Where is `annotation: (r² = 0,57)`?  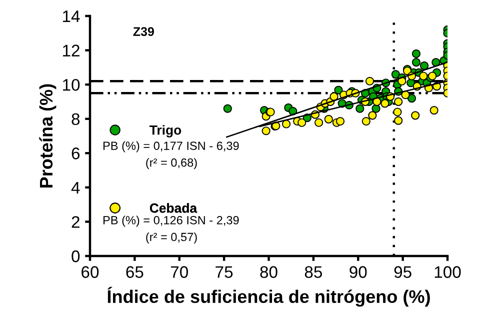
annotation: (r² = 0,57) is located at coordinates (171, 238).